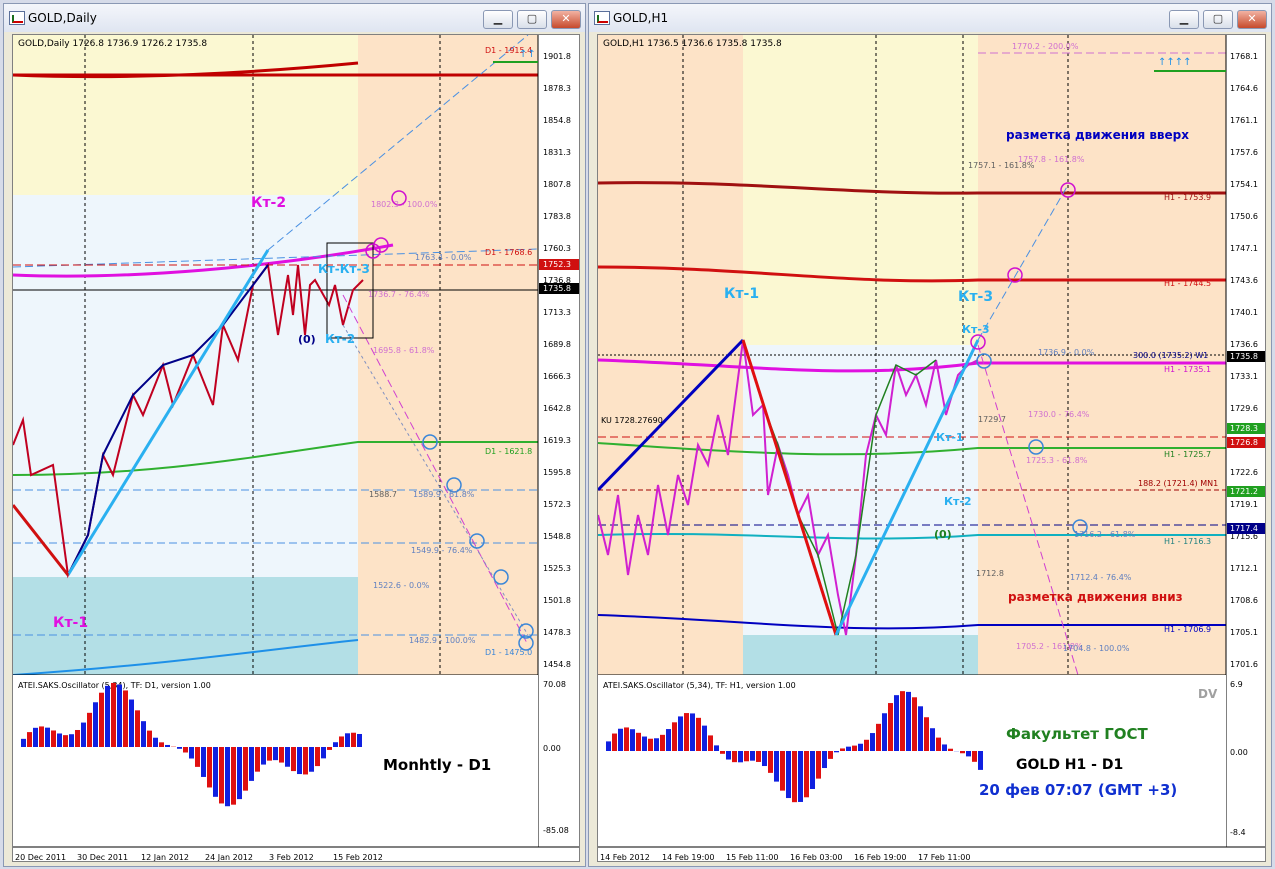 The height and width of the screenshot is (869, 1275). What do you see at coordinates (1187, 629) in the screenshot?
I see `svg-text: H1 - 1706.9` at bounding box center [1187, 629].